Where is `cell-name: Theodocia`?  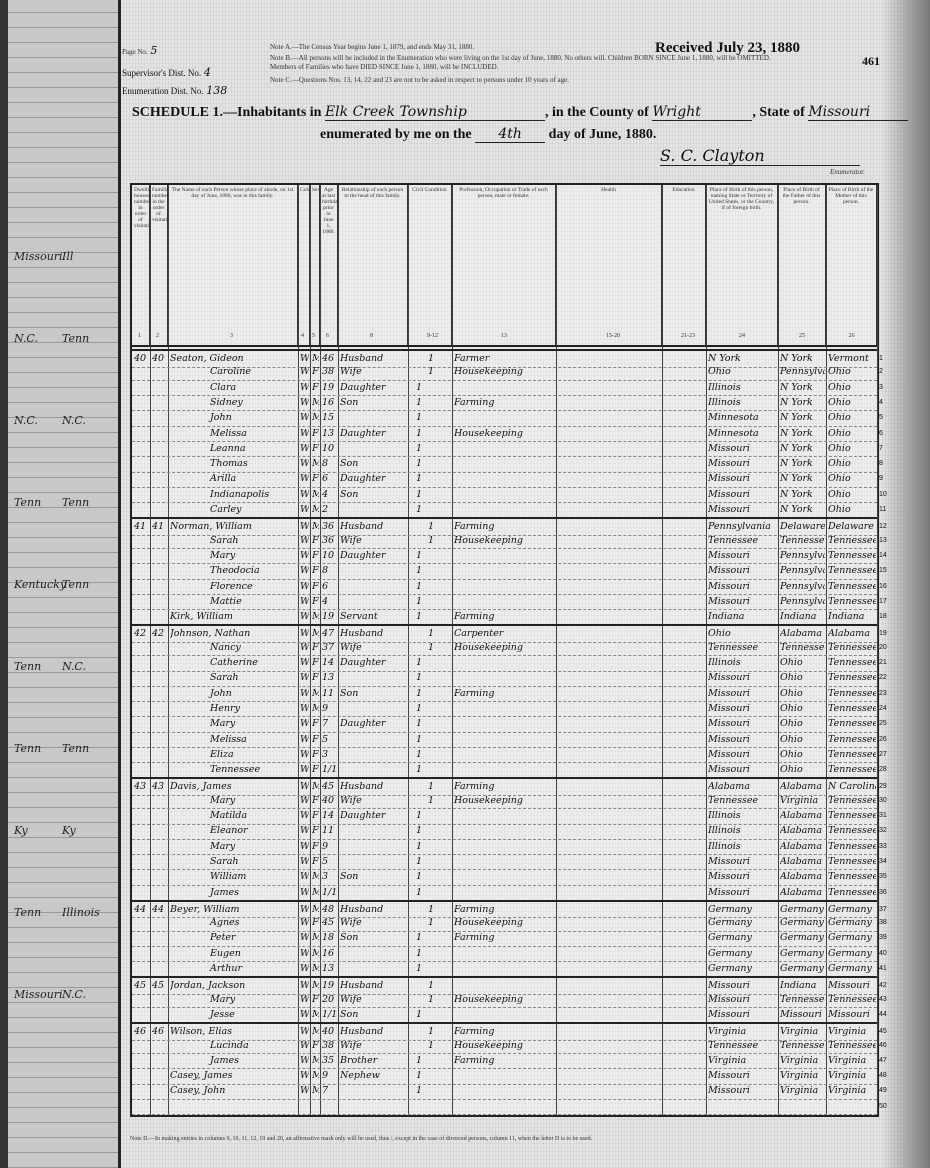
cell-name: Theodocia is located at coordinates (235, 571).